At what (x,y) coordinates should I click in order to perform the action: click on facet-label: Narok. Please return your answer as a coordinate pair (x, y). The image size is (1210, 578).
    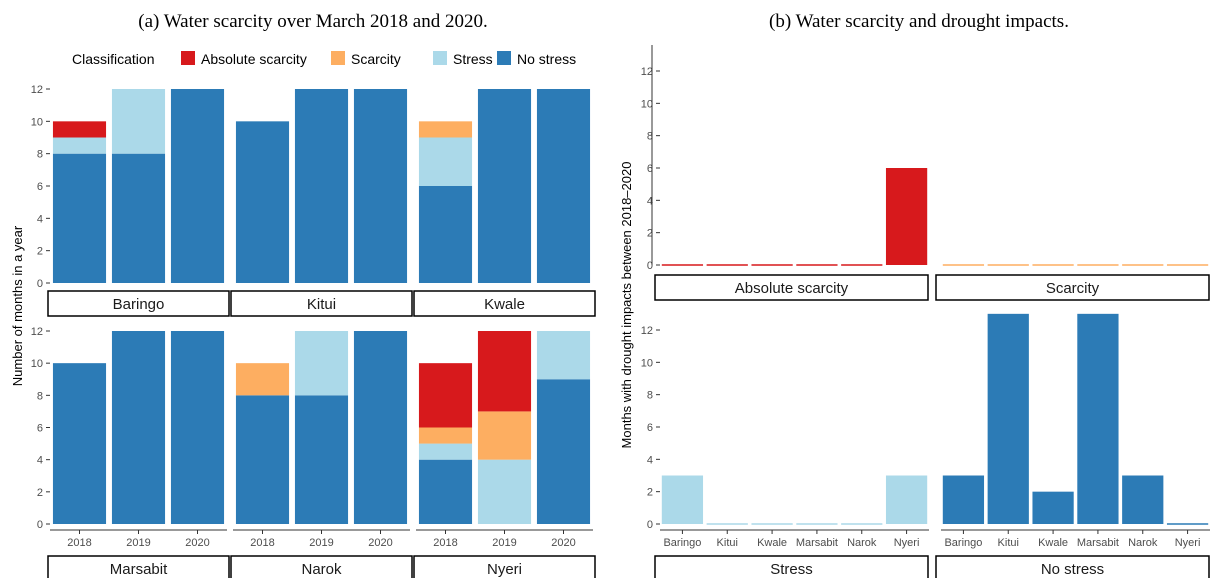
    Looking at the image, I should click on (321, 569).